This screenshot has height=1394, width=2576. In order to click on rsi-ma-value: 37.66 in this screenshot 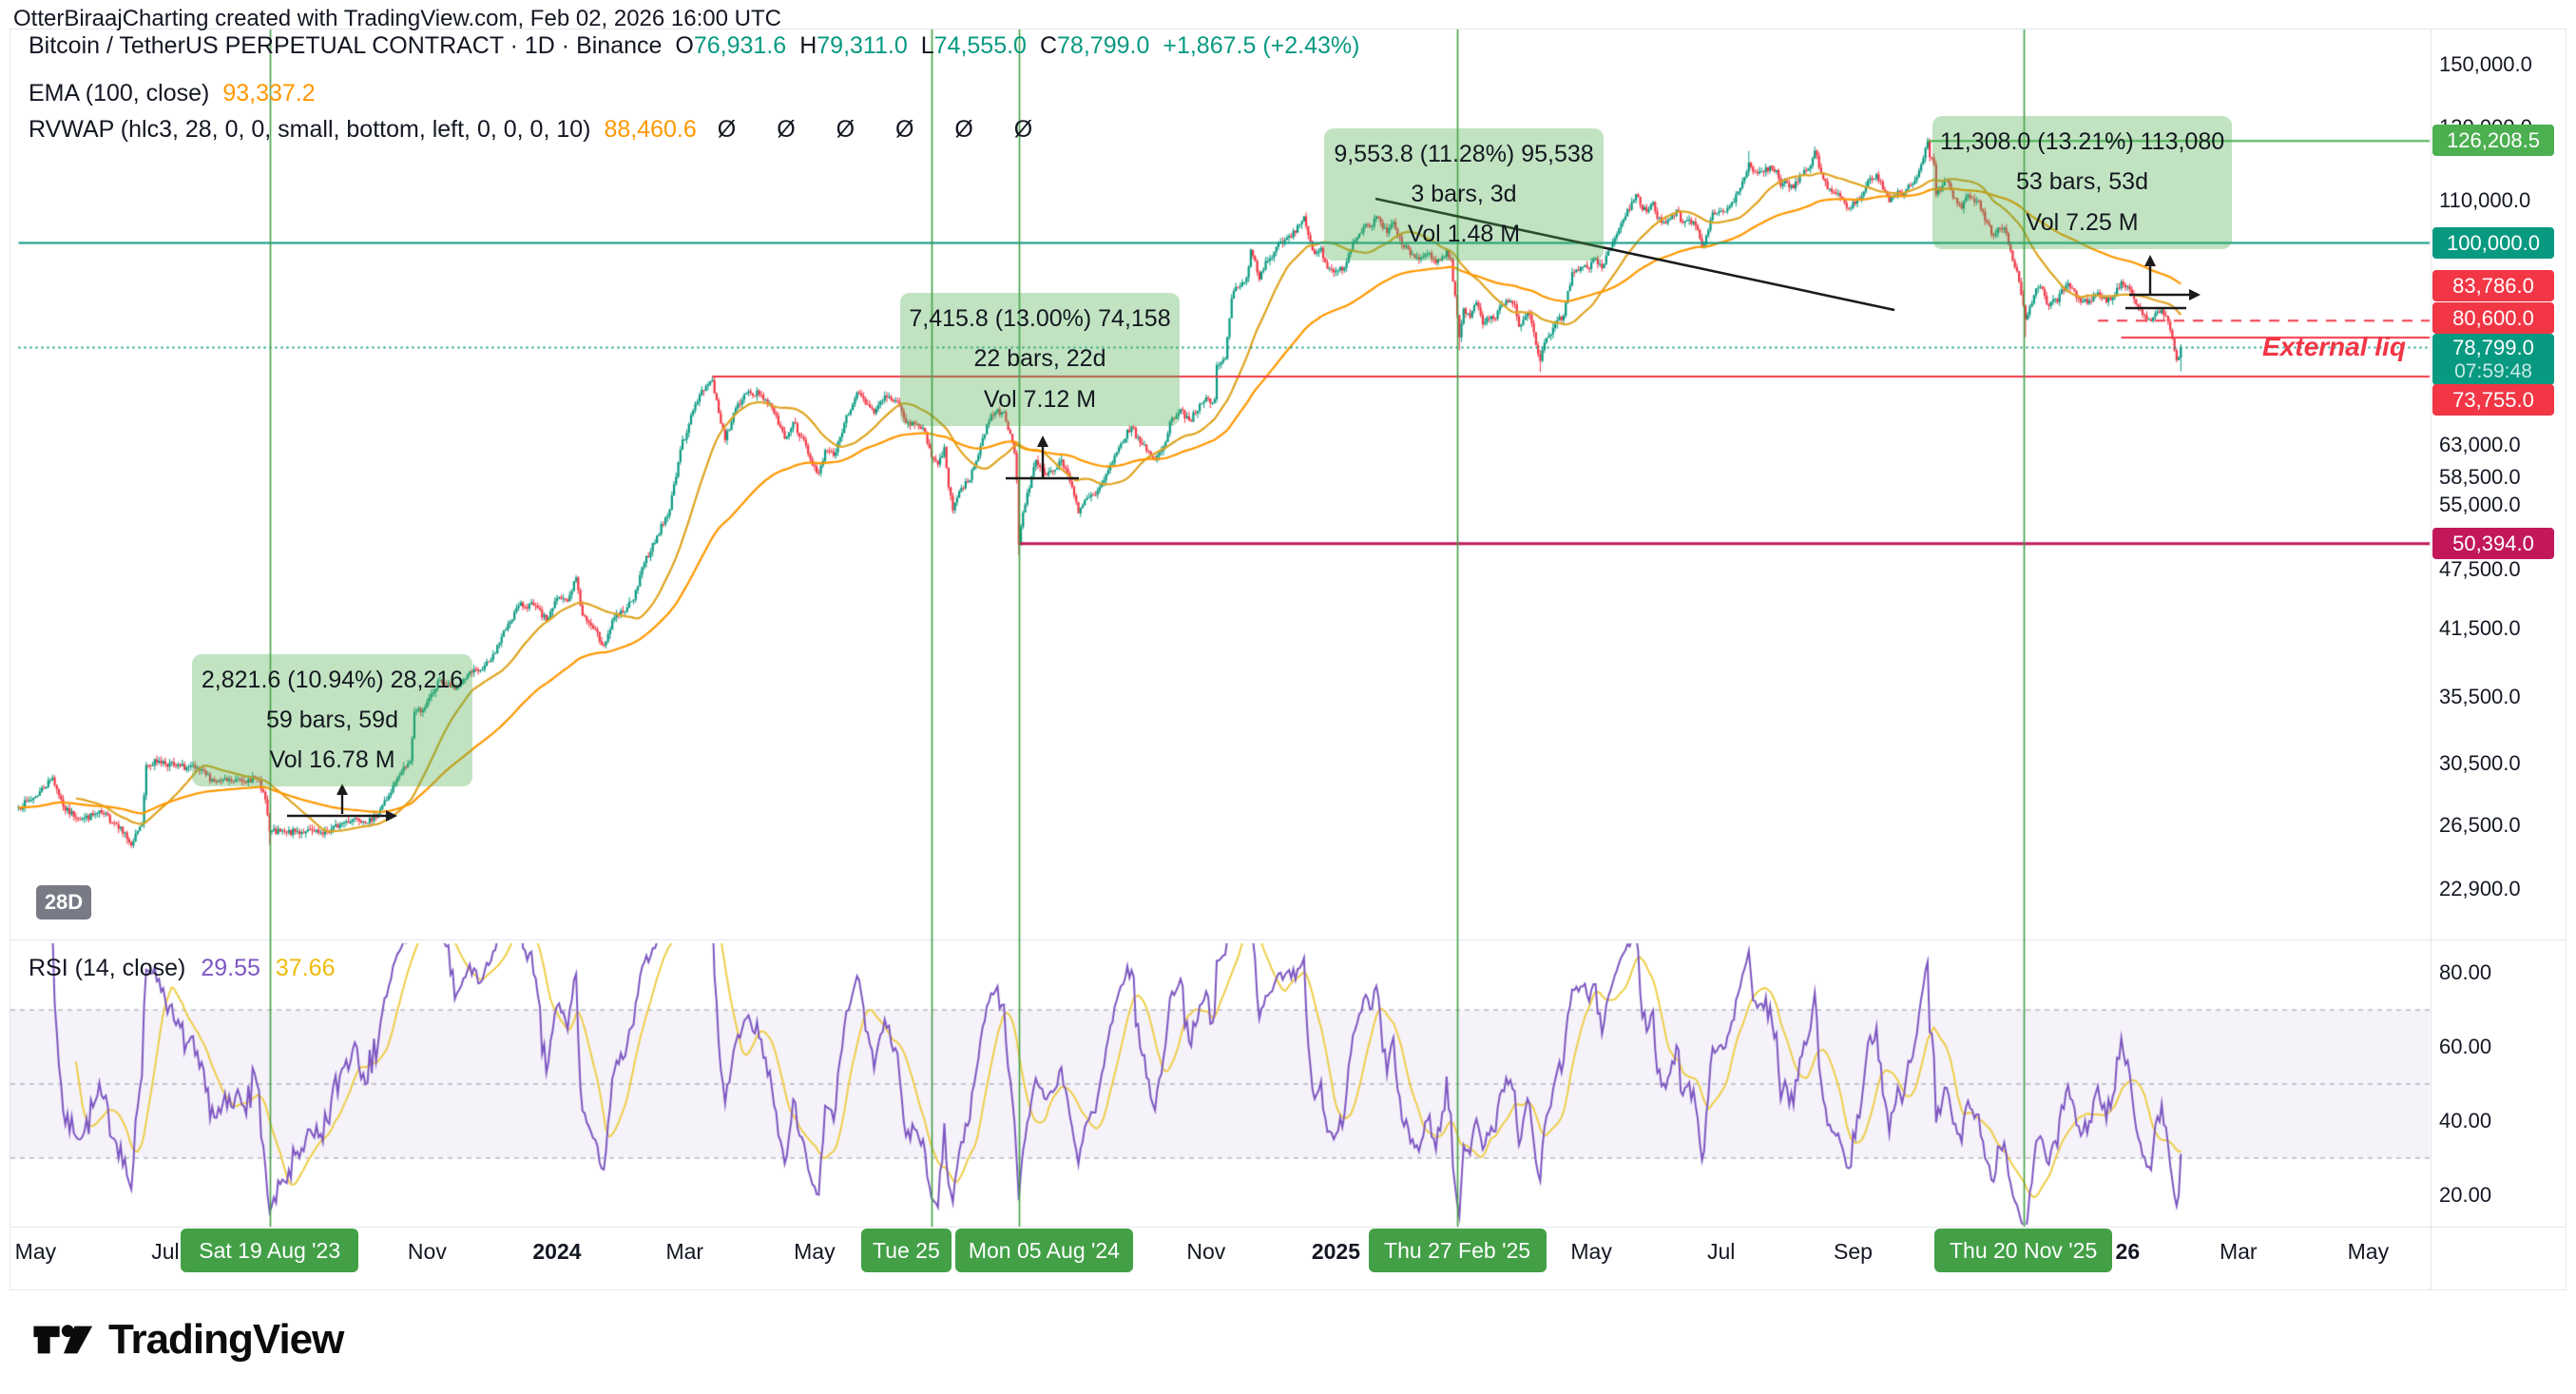, I will do `click(305, 968)`.